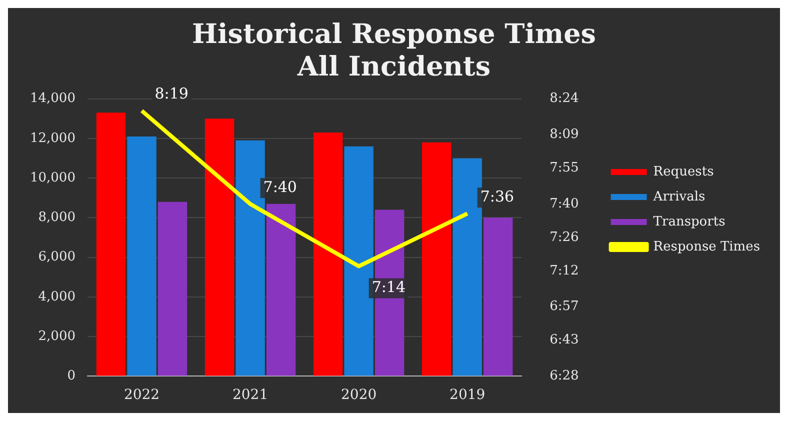  I want to click on legend-label: Transports, so click(689, 222).